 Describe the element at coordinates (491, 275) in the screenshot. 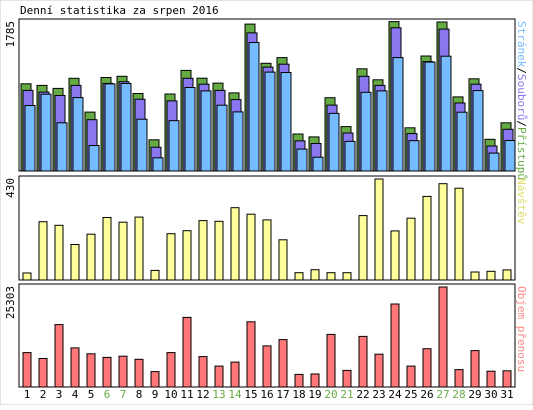

I see `bar-visits-návštěv-day-30` at that location.